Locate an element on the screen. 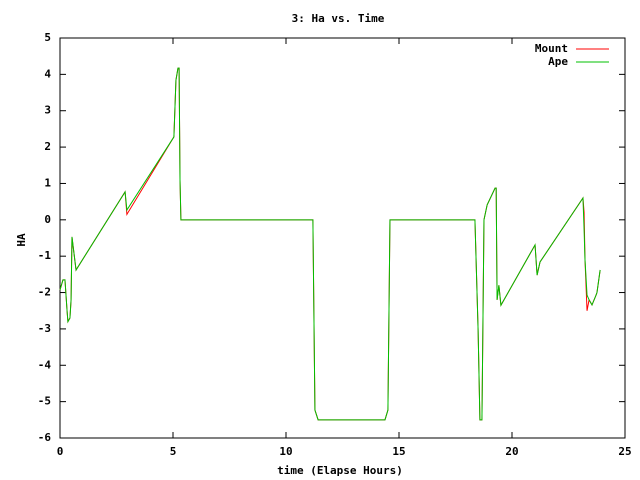 This screenshot has height=480, width=640. y-tick-label: -5 is located at coordinates (44, 401).